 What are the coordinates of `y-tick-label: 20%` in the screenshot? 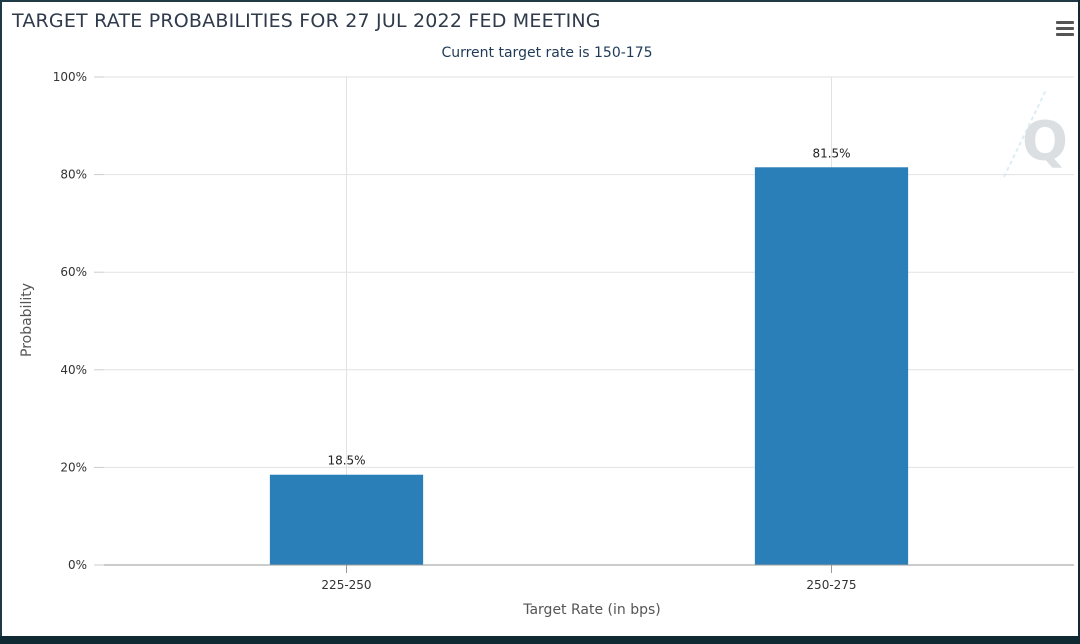 It's located at (73, 467).